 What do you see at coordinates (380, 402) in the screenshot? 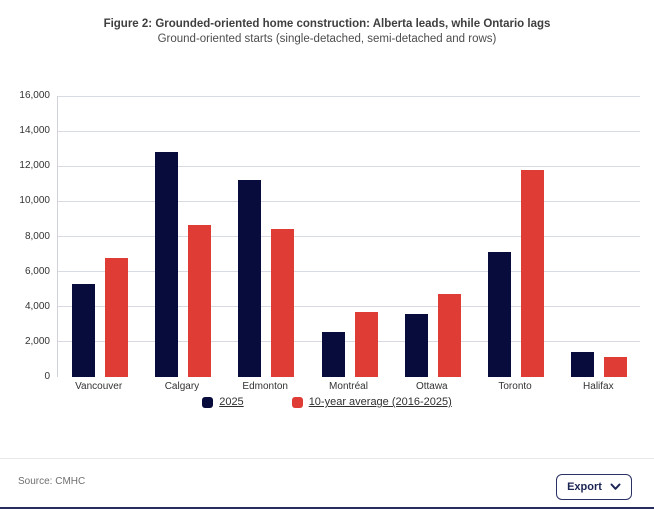
I see `legend-label-10-year-average-2016-2025: 10-year average (2016-2025)` at bounding box center [380, 402].